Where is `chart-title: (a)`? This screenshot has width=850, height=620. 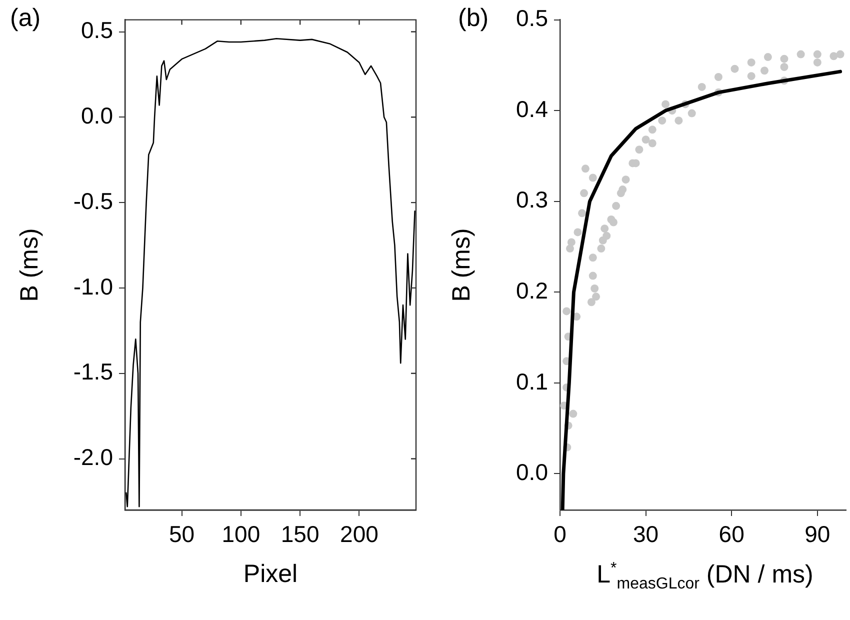
chart-title: (a) is located at coordinates (25, 18).